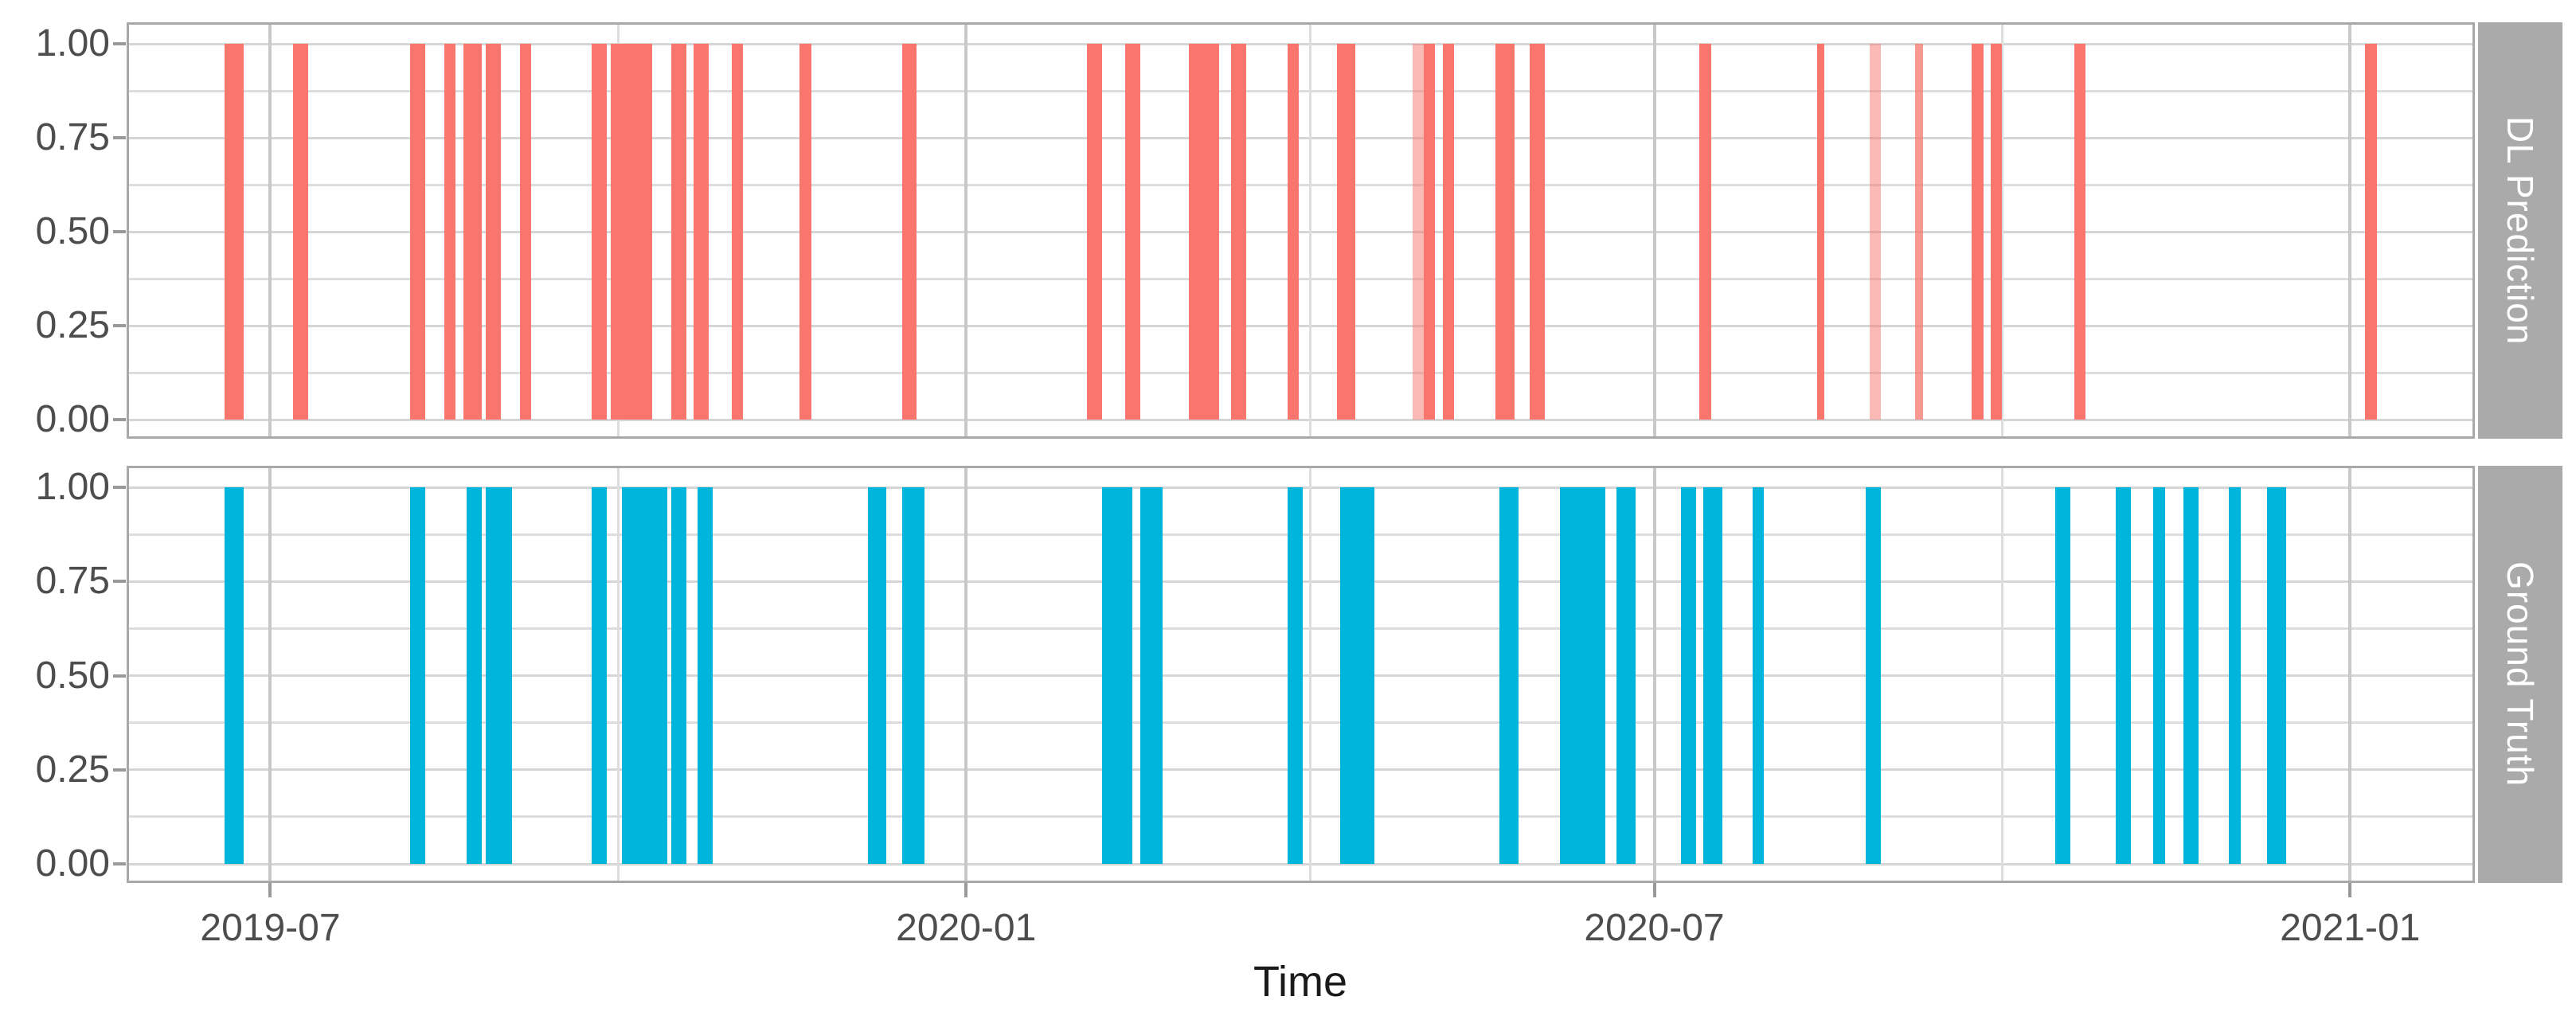 Image resolution: width=2576 pixels, height=1012 pixels. Describe the element at coordinates (2350, 928) in the screenshot. I see `x-tick-label: 2021-01` at that location.